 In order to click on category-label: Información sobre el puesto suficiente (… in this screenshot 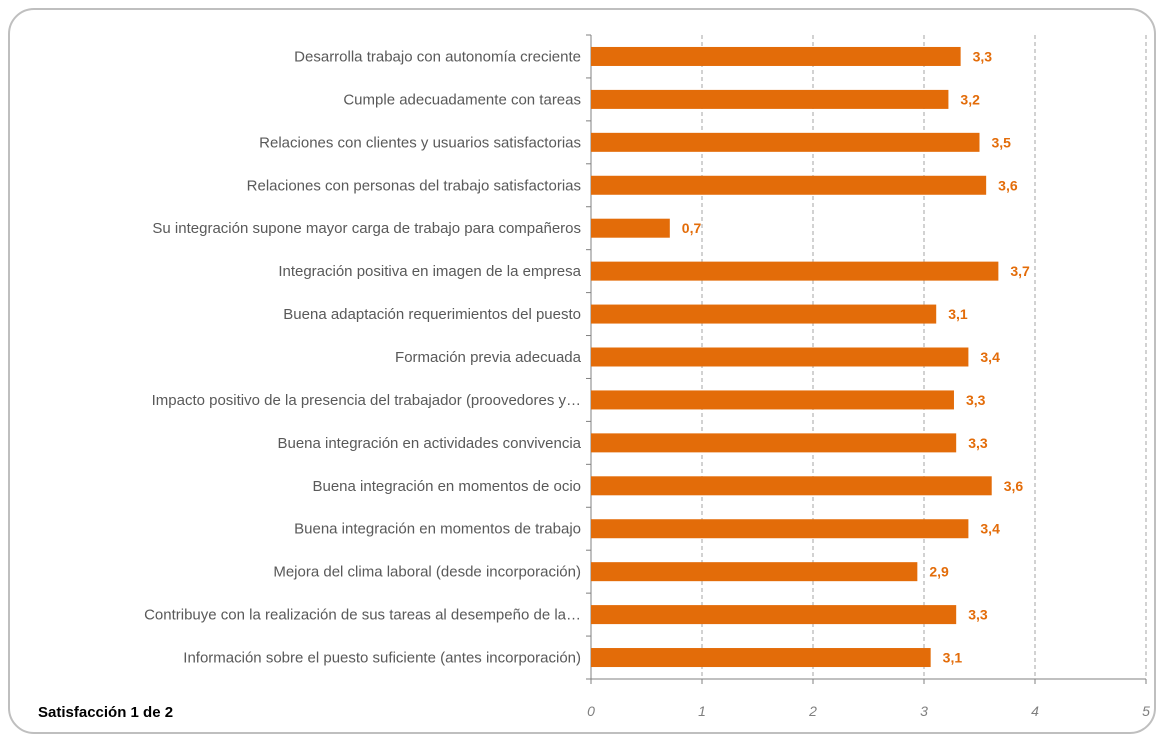, I will do `click(382, 658)`.